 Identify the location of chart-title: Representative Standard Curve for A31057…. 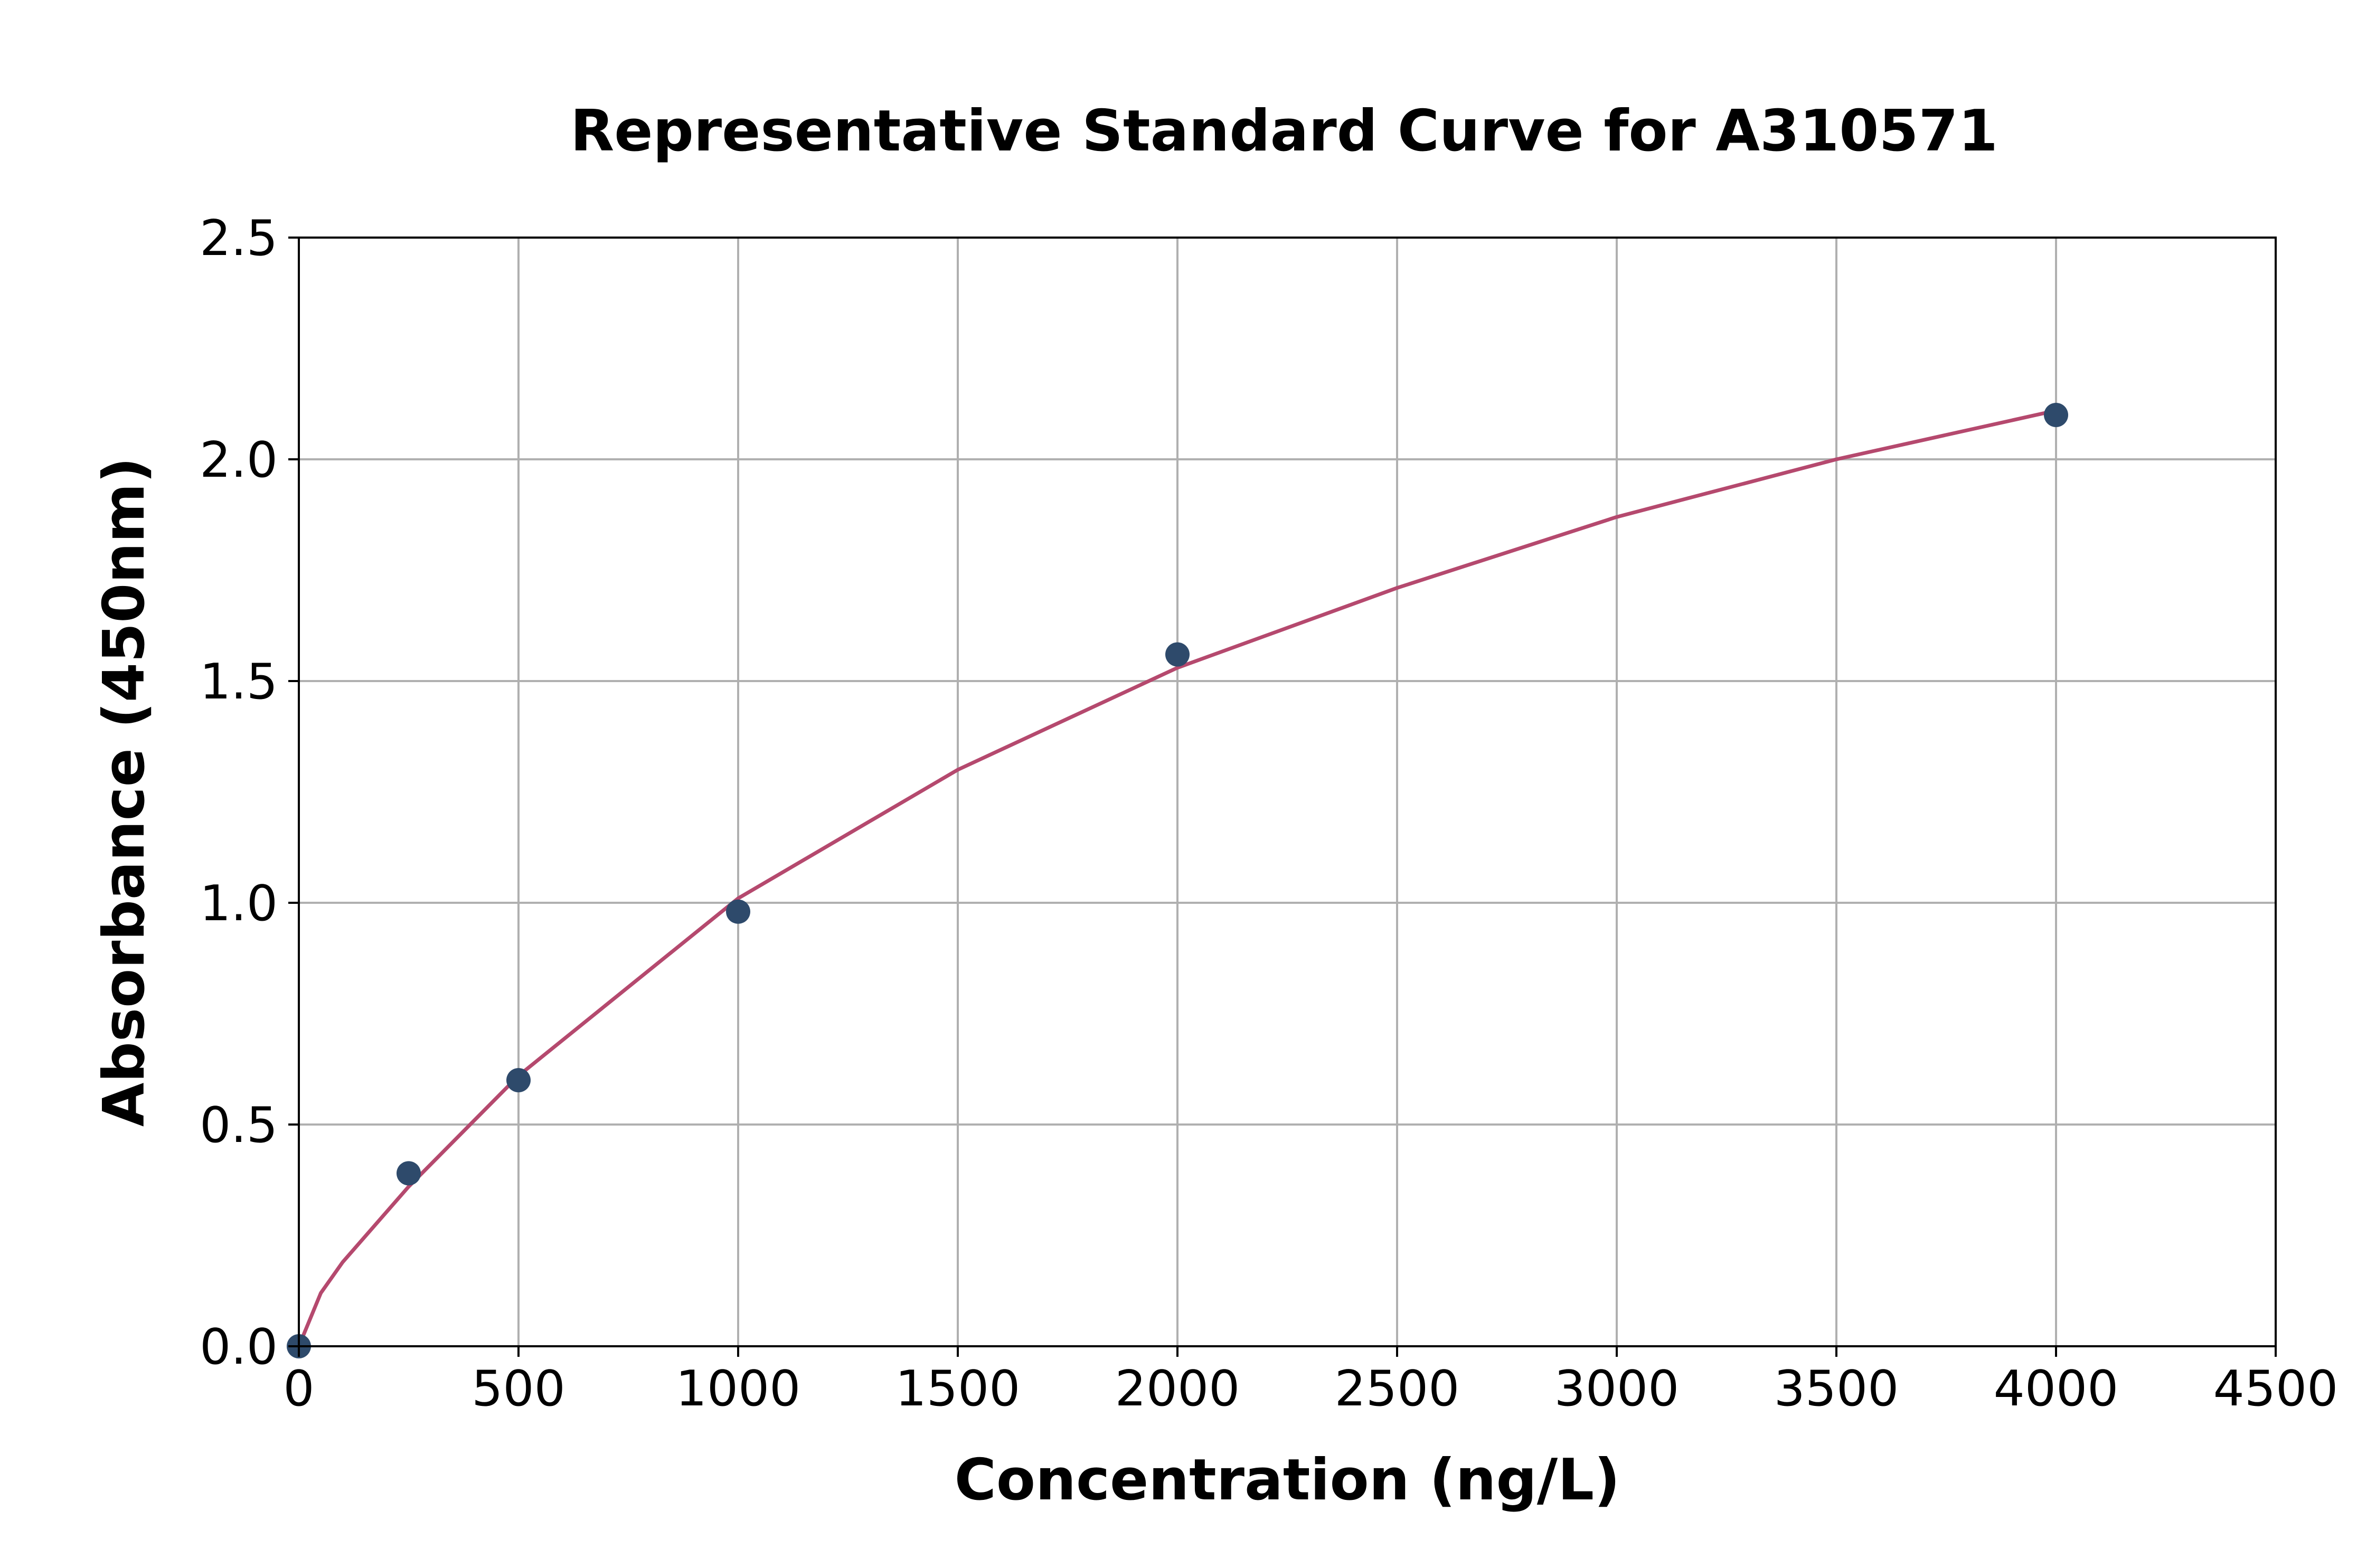
(1284, 131).